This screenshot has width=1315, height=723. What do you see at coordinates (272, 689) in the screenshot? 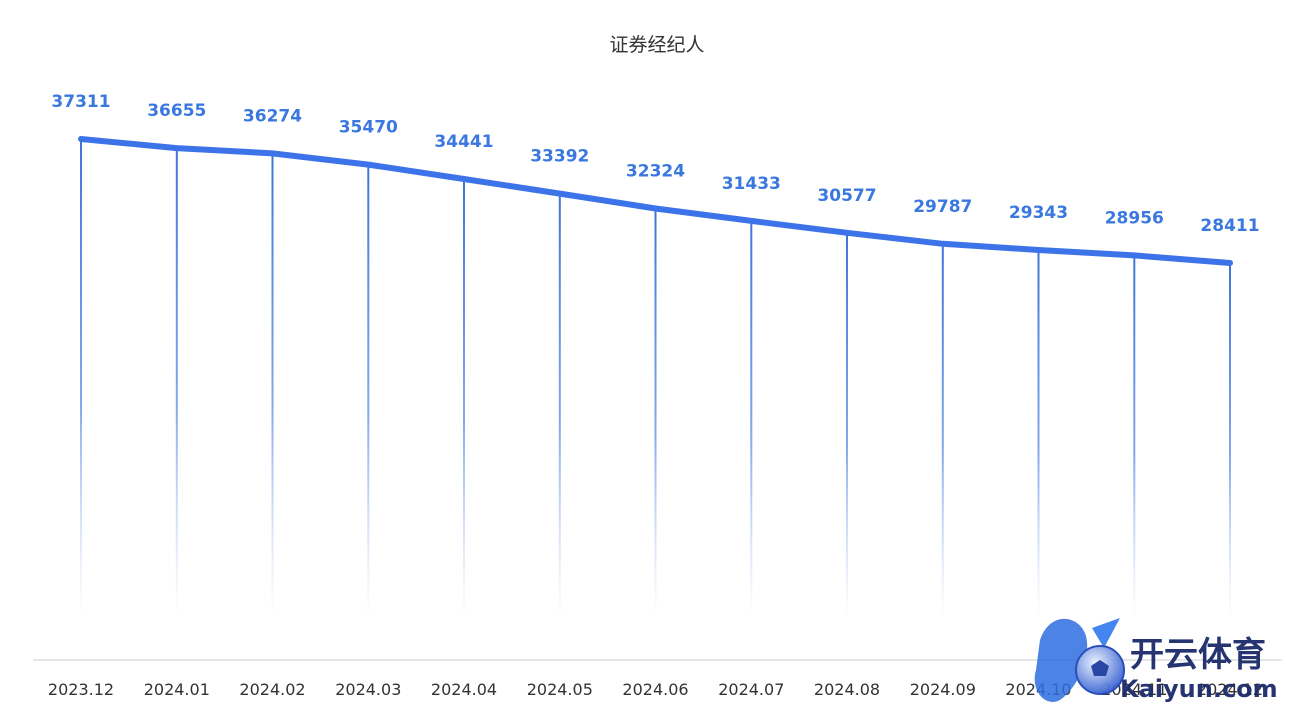
I see `x-tick-label: 2024.02` at bounding box center [272, 689].